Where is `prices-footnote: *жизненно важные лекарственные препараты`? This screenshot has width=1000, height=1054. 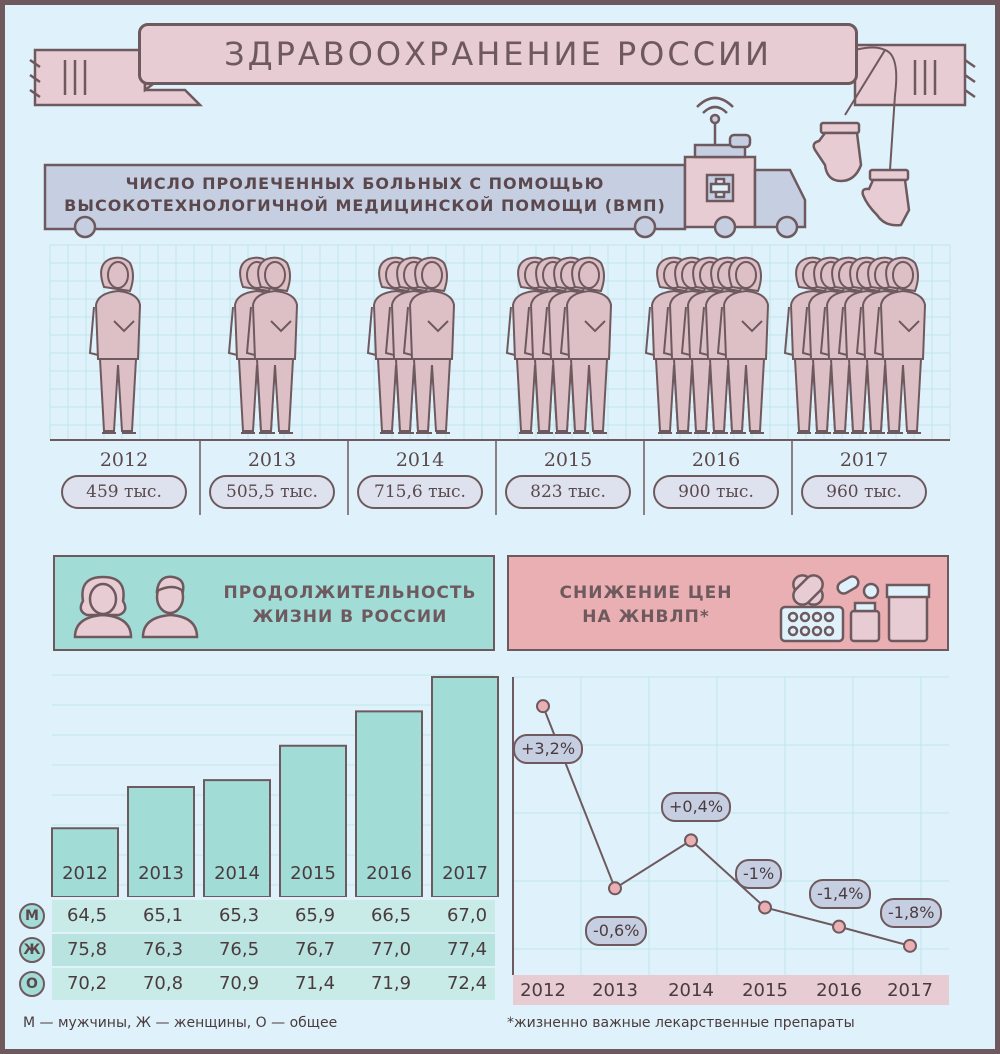 prices-footnote: *жизненно важные лекарственные препараты is located at coordinates (681, 1023).